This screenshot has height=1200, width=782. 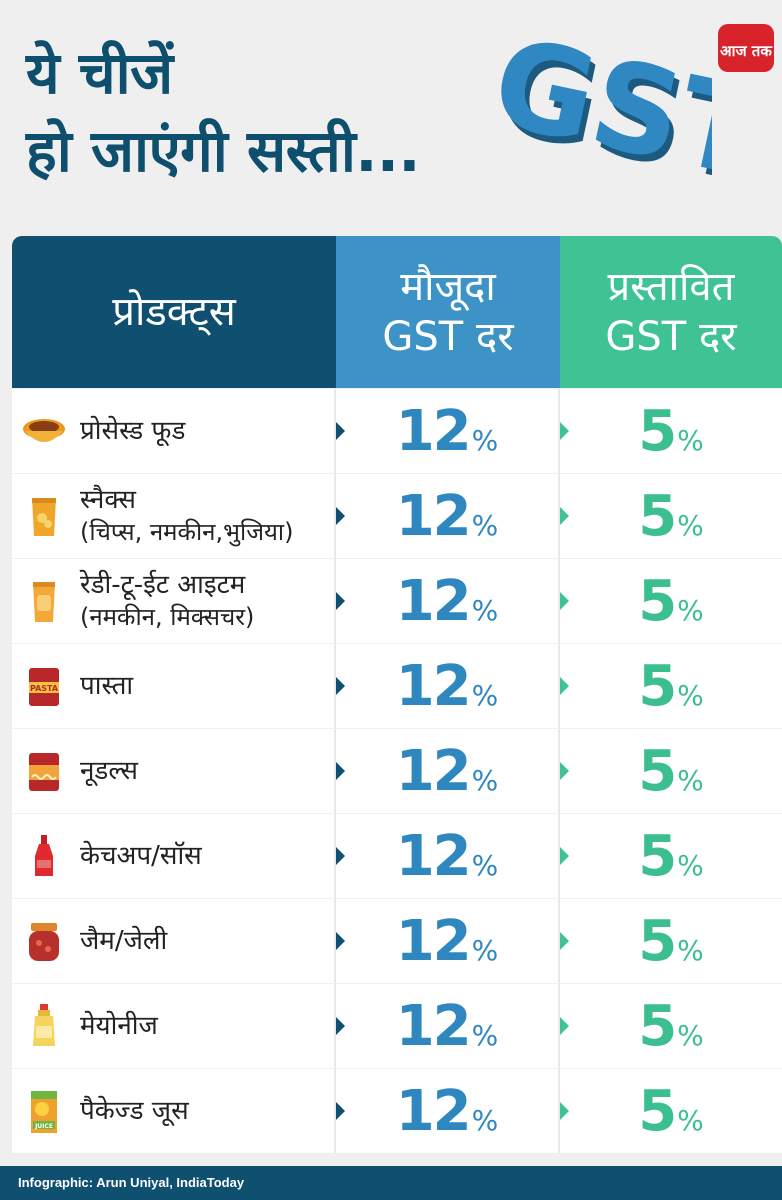 What do you see at coordinates (391, 1183) in the screenshot?
I see `footer-credit: Infographic: Arun Uniyal, IndiaToday` at bounding box center [391, 1183].